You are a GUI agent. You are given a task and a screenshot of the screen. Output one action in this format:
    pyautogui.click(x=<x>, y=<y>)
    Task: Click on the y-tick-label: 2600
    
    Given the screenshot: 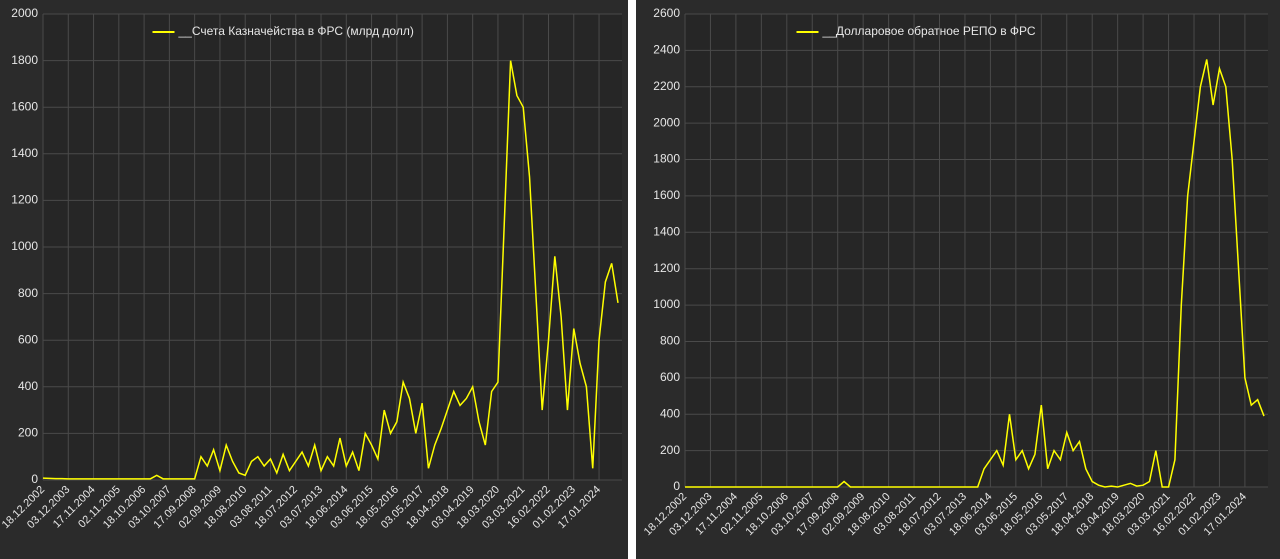 What is the action you would take?
    pyautogui.click(x=666, y=13)
    